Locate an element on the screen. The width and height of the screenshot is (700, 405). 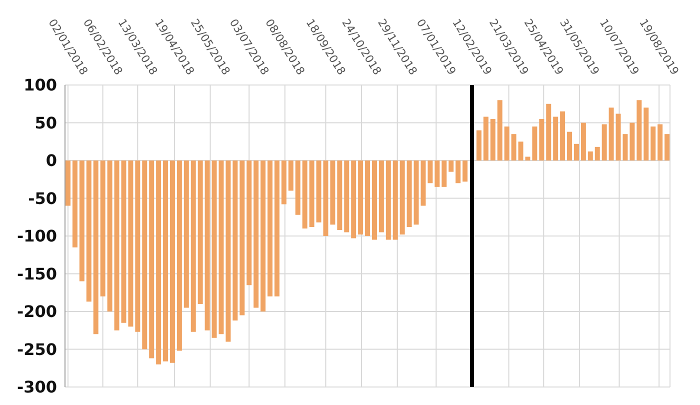
y-tick-label: -250 is located at coordinates (36, 349).